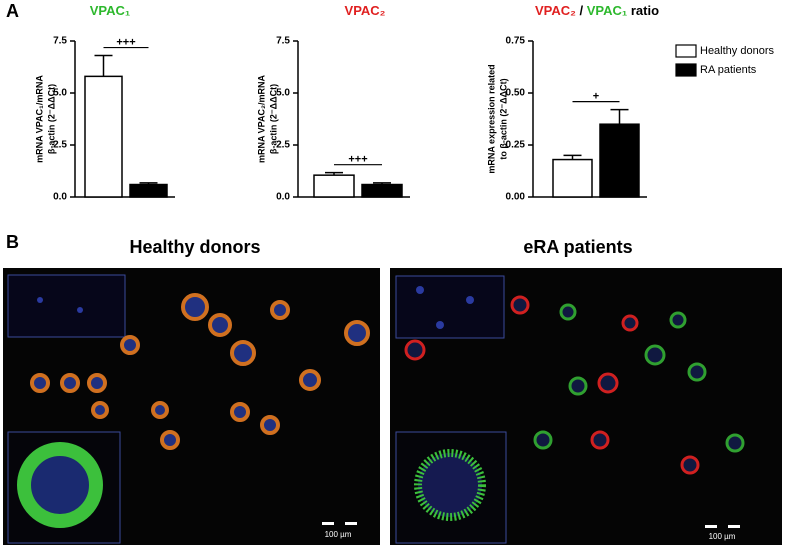 This screenshot has width=787, height=547. Describe the element at coordinates (503, 118) in the screenshot. I see `y-axis-label: to β-actin (2⁻ΔΔCt)` at that location.